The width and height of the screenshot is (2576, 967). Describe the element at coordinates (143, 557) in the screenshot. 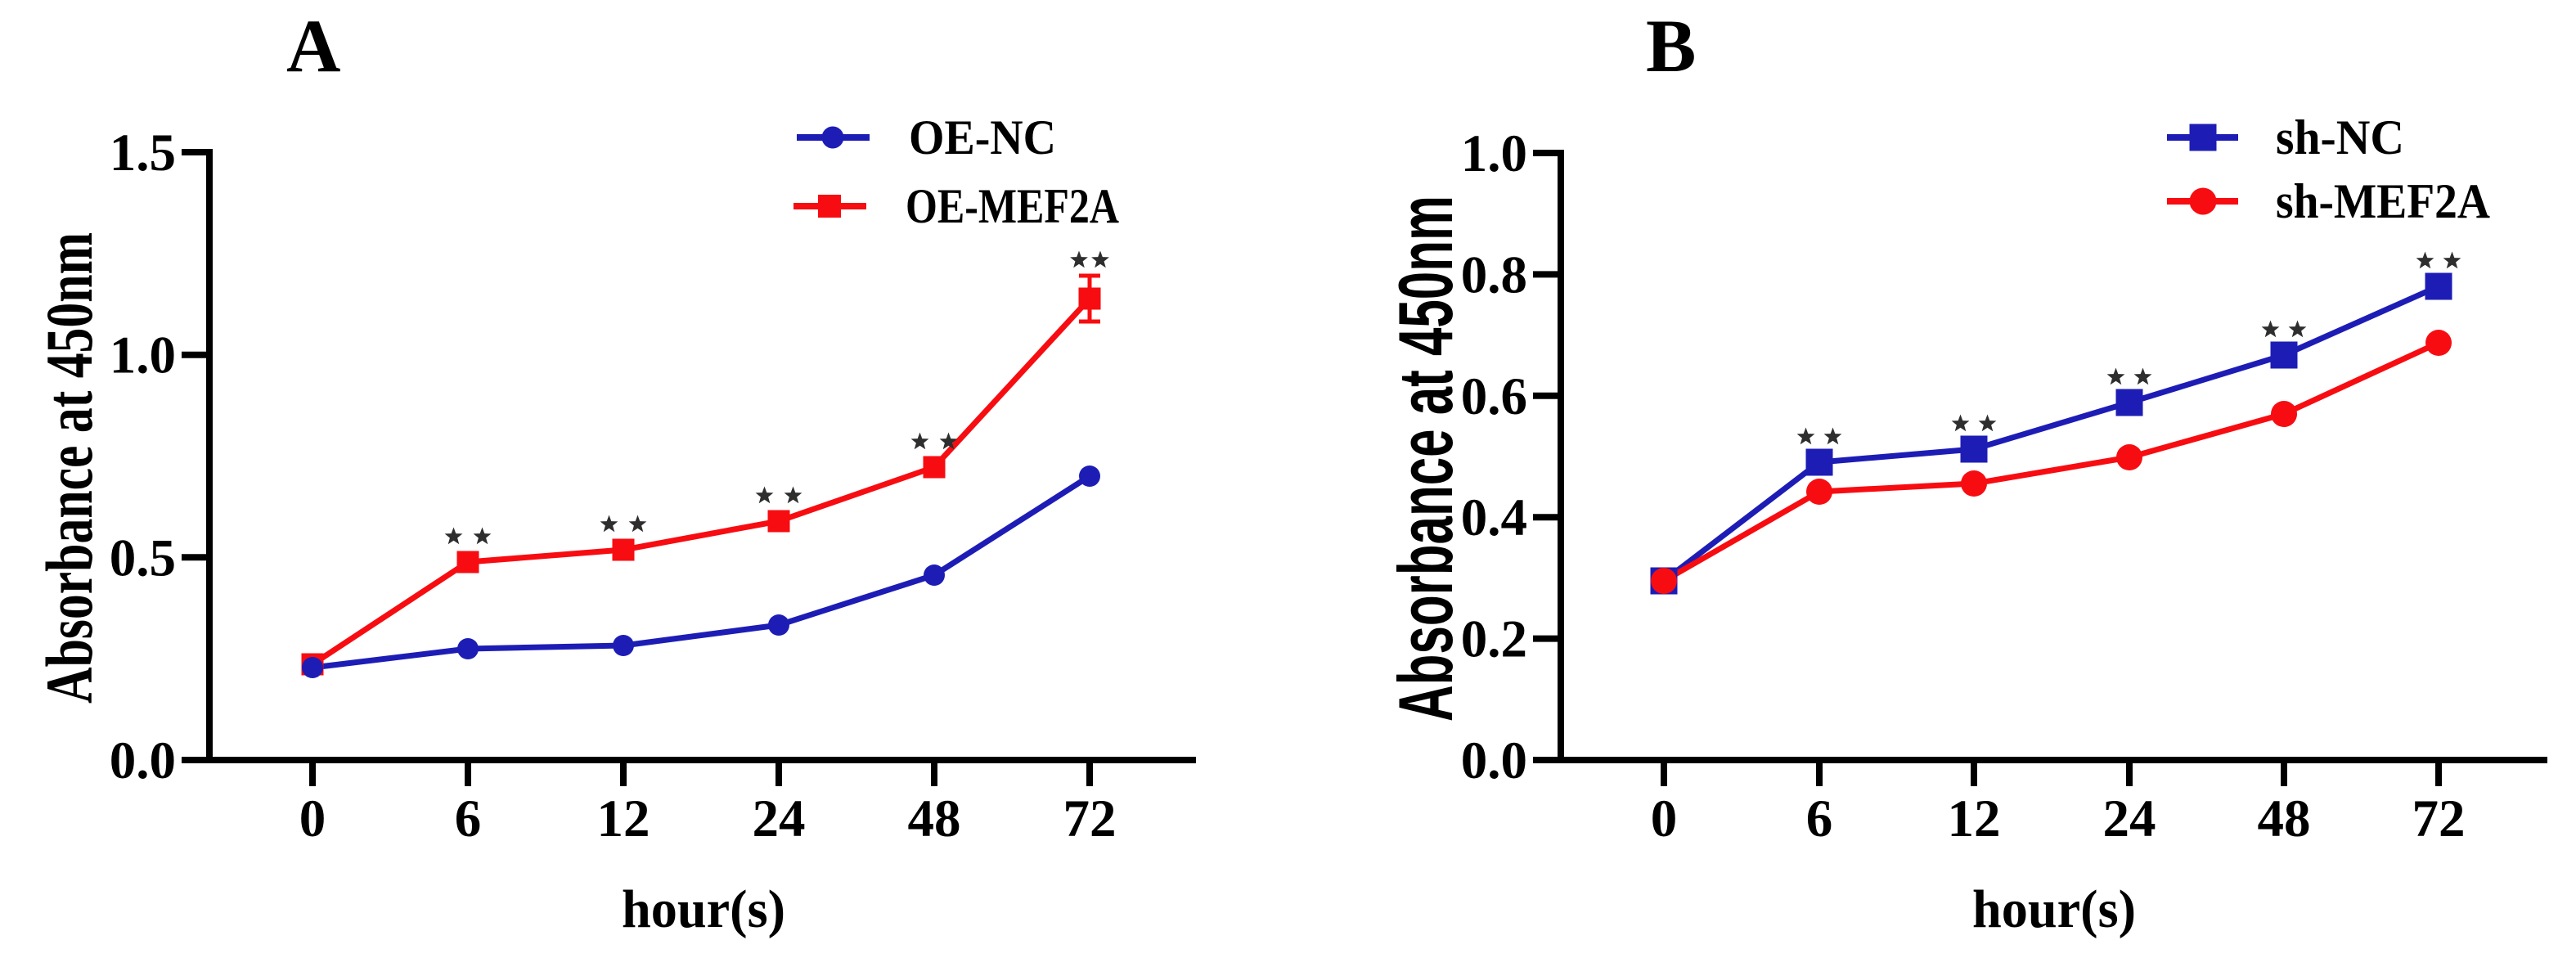

I see `svg-text: 0.5` at that location.